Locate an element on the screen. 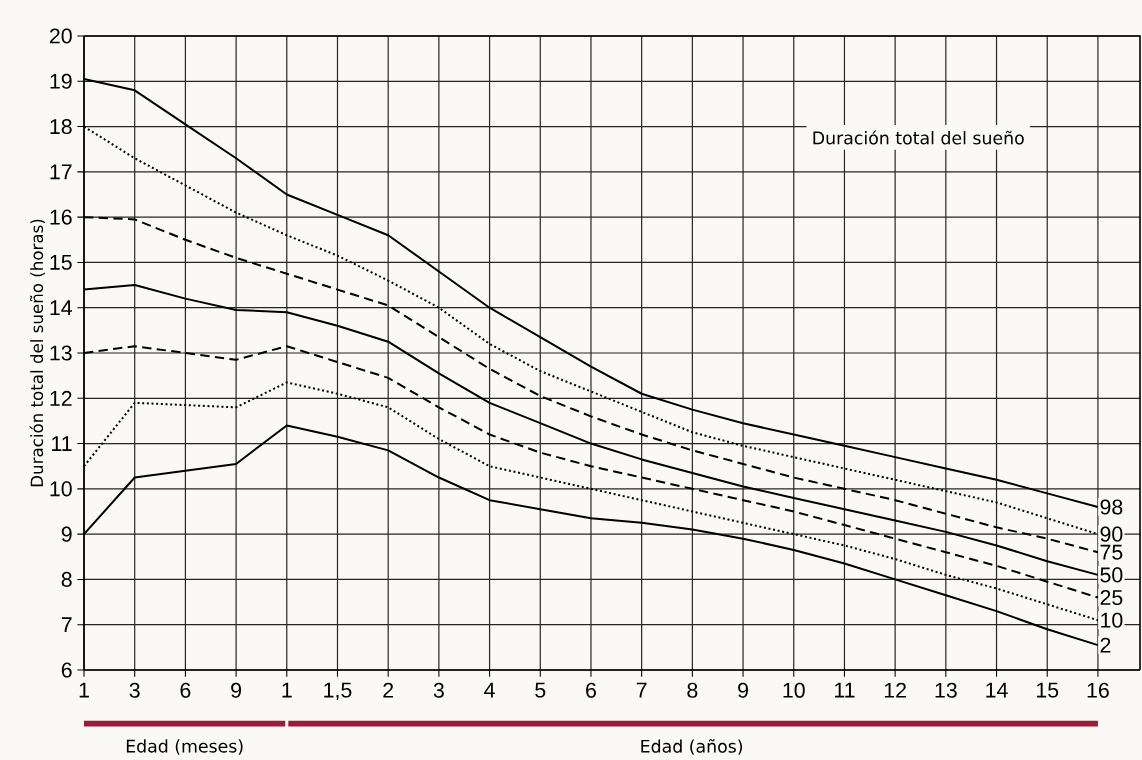  y-tick-label: 13 is located at coordinates (61, 353).